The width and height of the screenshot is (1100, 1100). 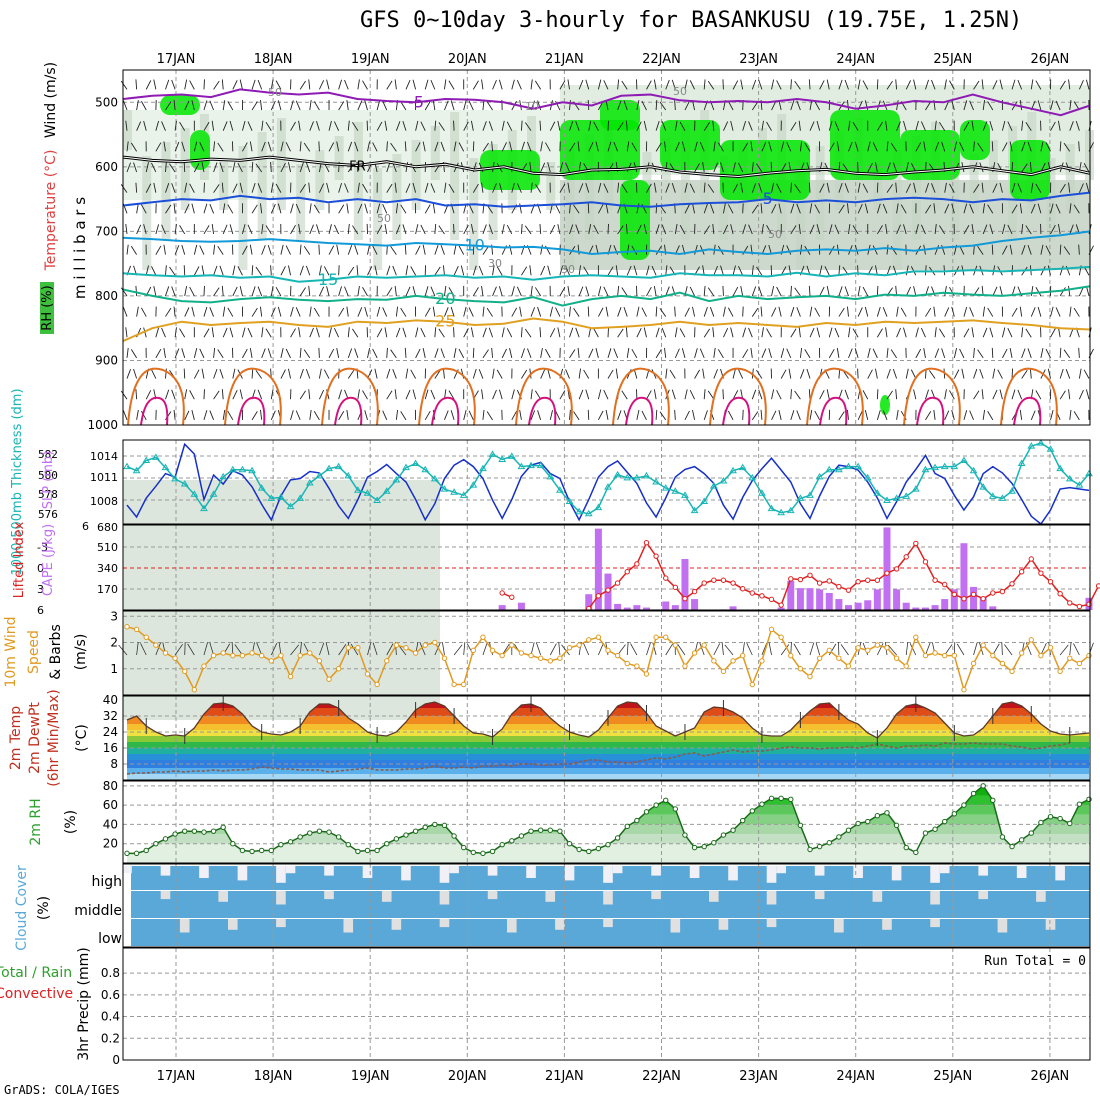 I want to click on wind10-axis-label-2: Speed, so click(x=34, y=652).